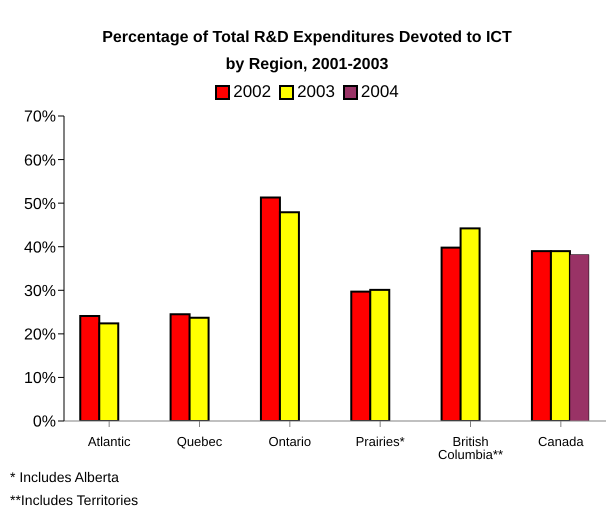 The width and height of the screenshot is (606, 531). Describe the element at coordinates (40, 204) in the screenshot. I see `y-tick-label: 50%` at that location.